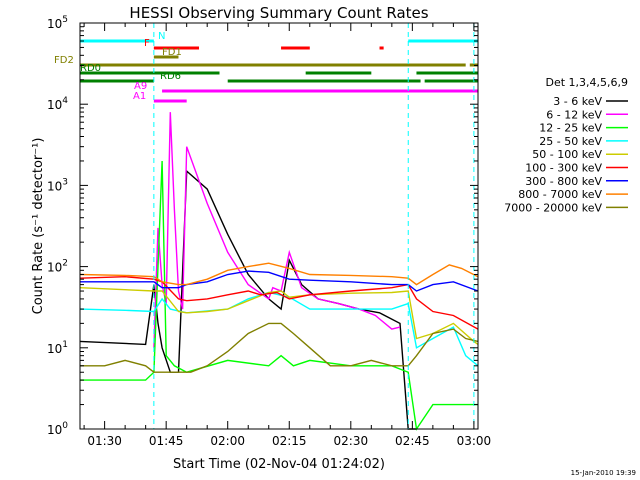 This screenshot has height=480, width=640. What do you see at coordinates (166, 441) in the screenshot?
I see `x-tick-label: 01:45` at bounding box center [166, 441].